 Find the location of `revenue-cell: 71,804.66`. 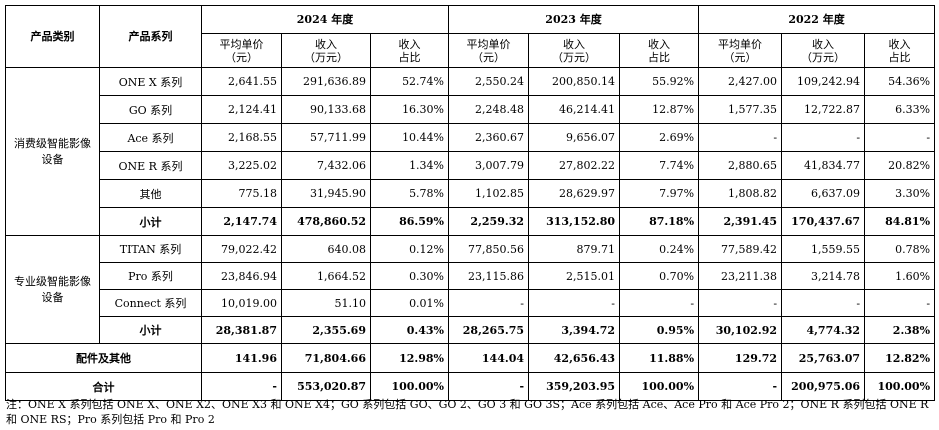

revenue-cell: 71,804.66 is located at coordinates (326, 358).